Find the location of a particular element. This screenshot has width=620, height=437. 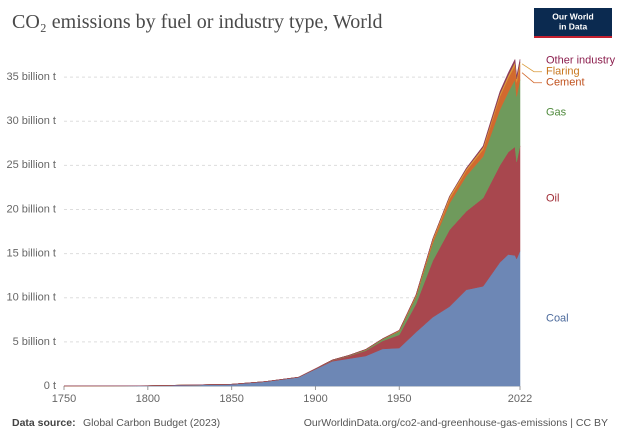

legend-label: Other industry is located at coordinates (581, 61).